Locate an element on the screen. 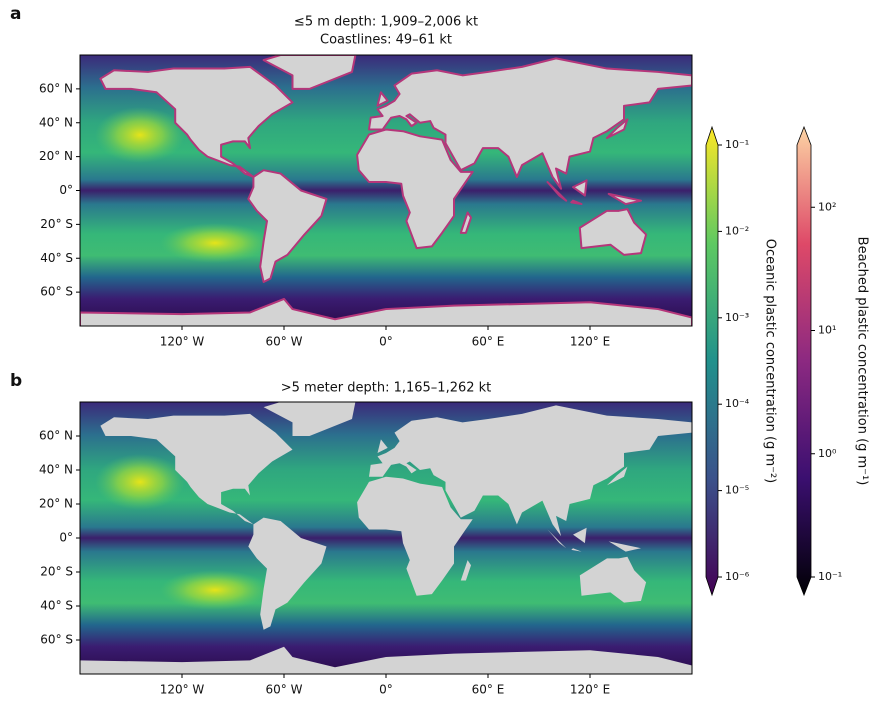 The image size is (878, 706). panel-label: b is located at coordinates (16, 381).